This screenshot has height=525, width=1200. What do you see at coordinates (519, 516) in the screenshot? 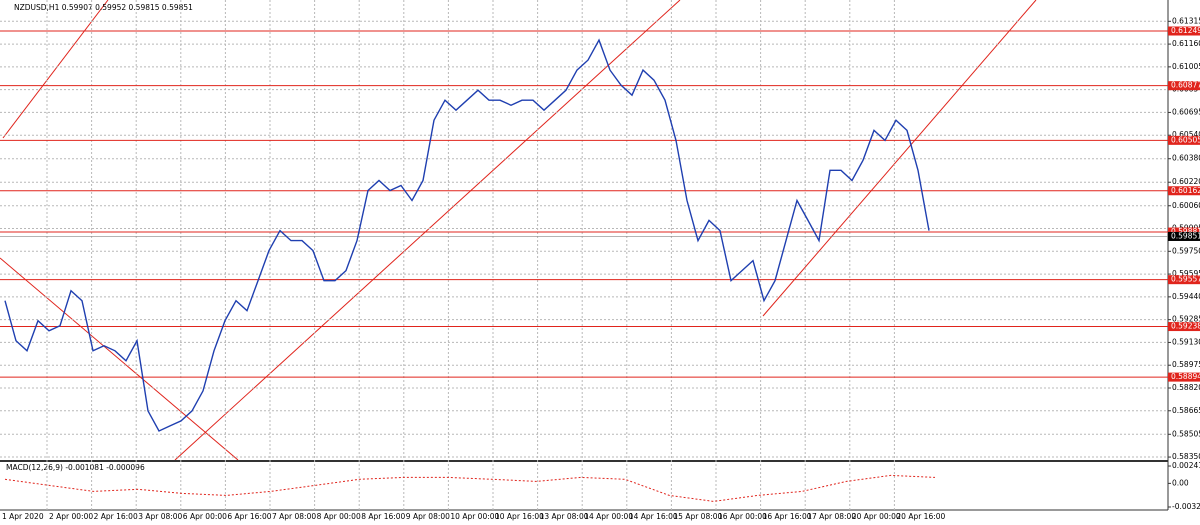
I see `x-tick-label: 10 Apr 16:00` at bounding box center [519, 516].